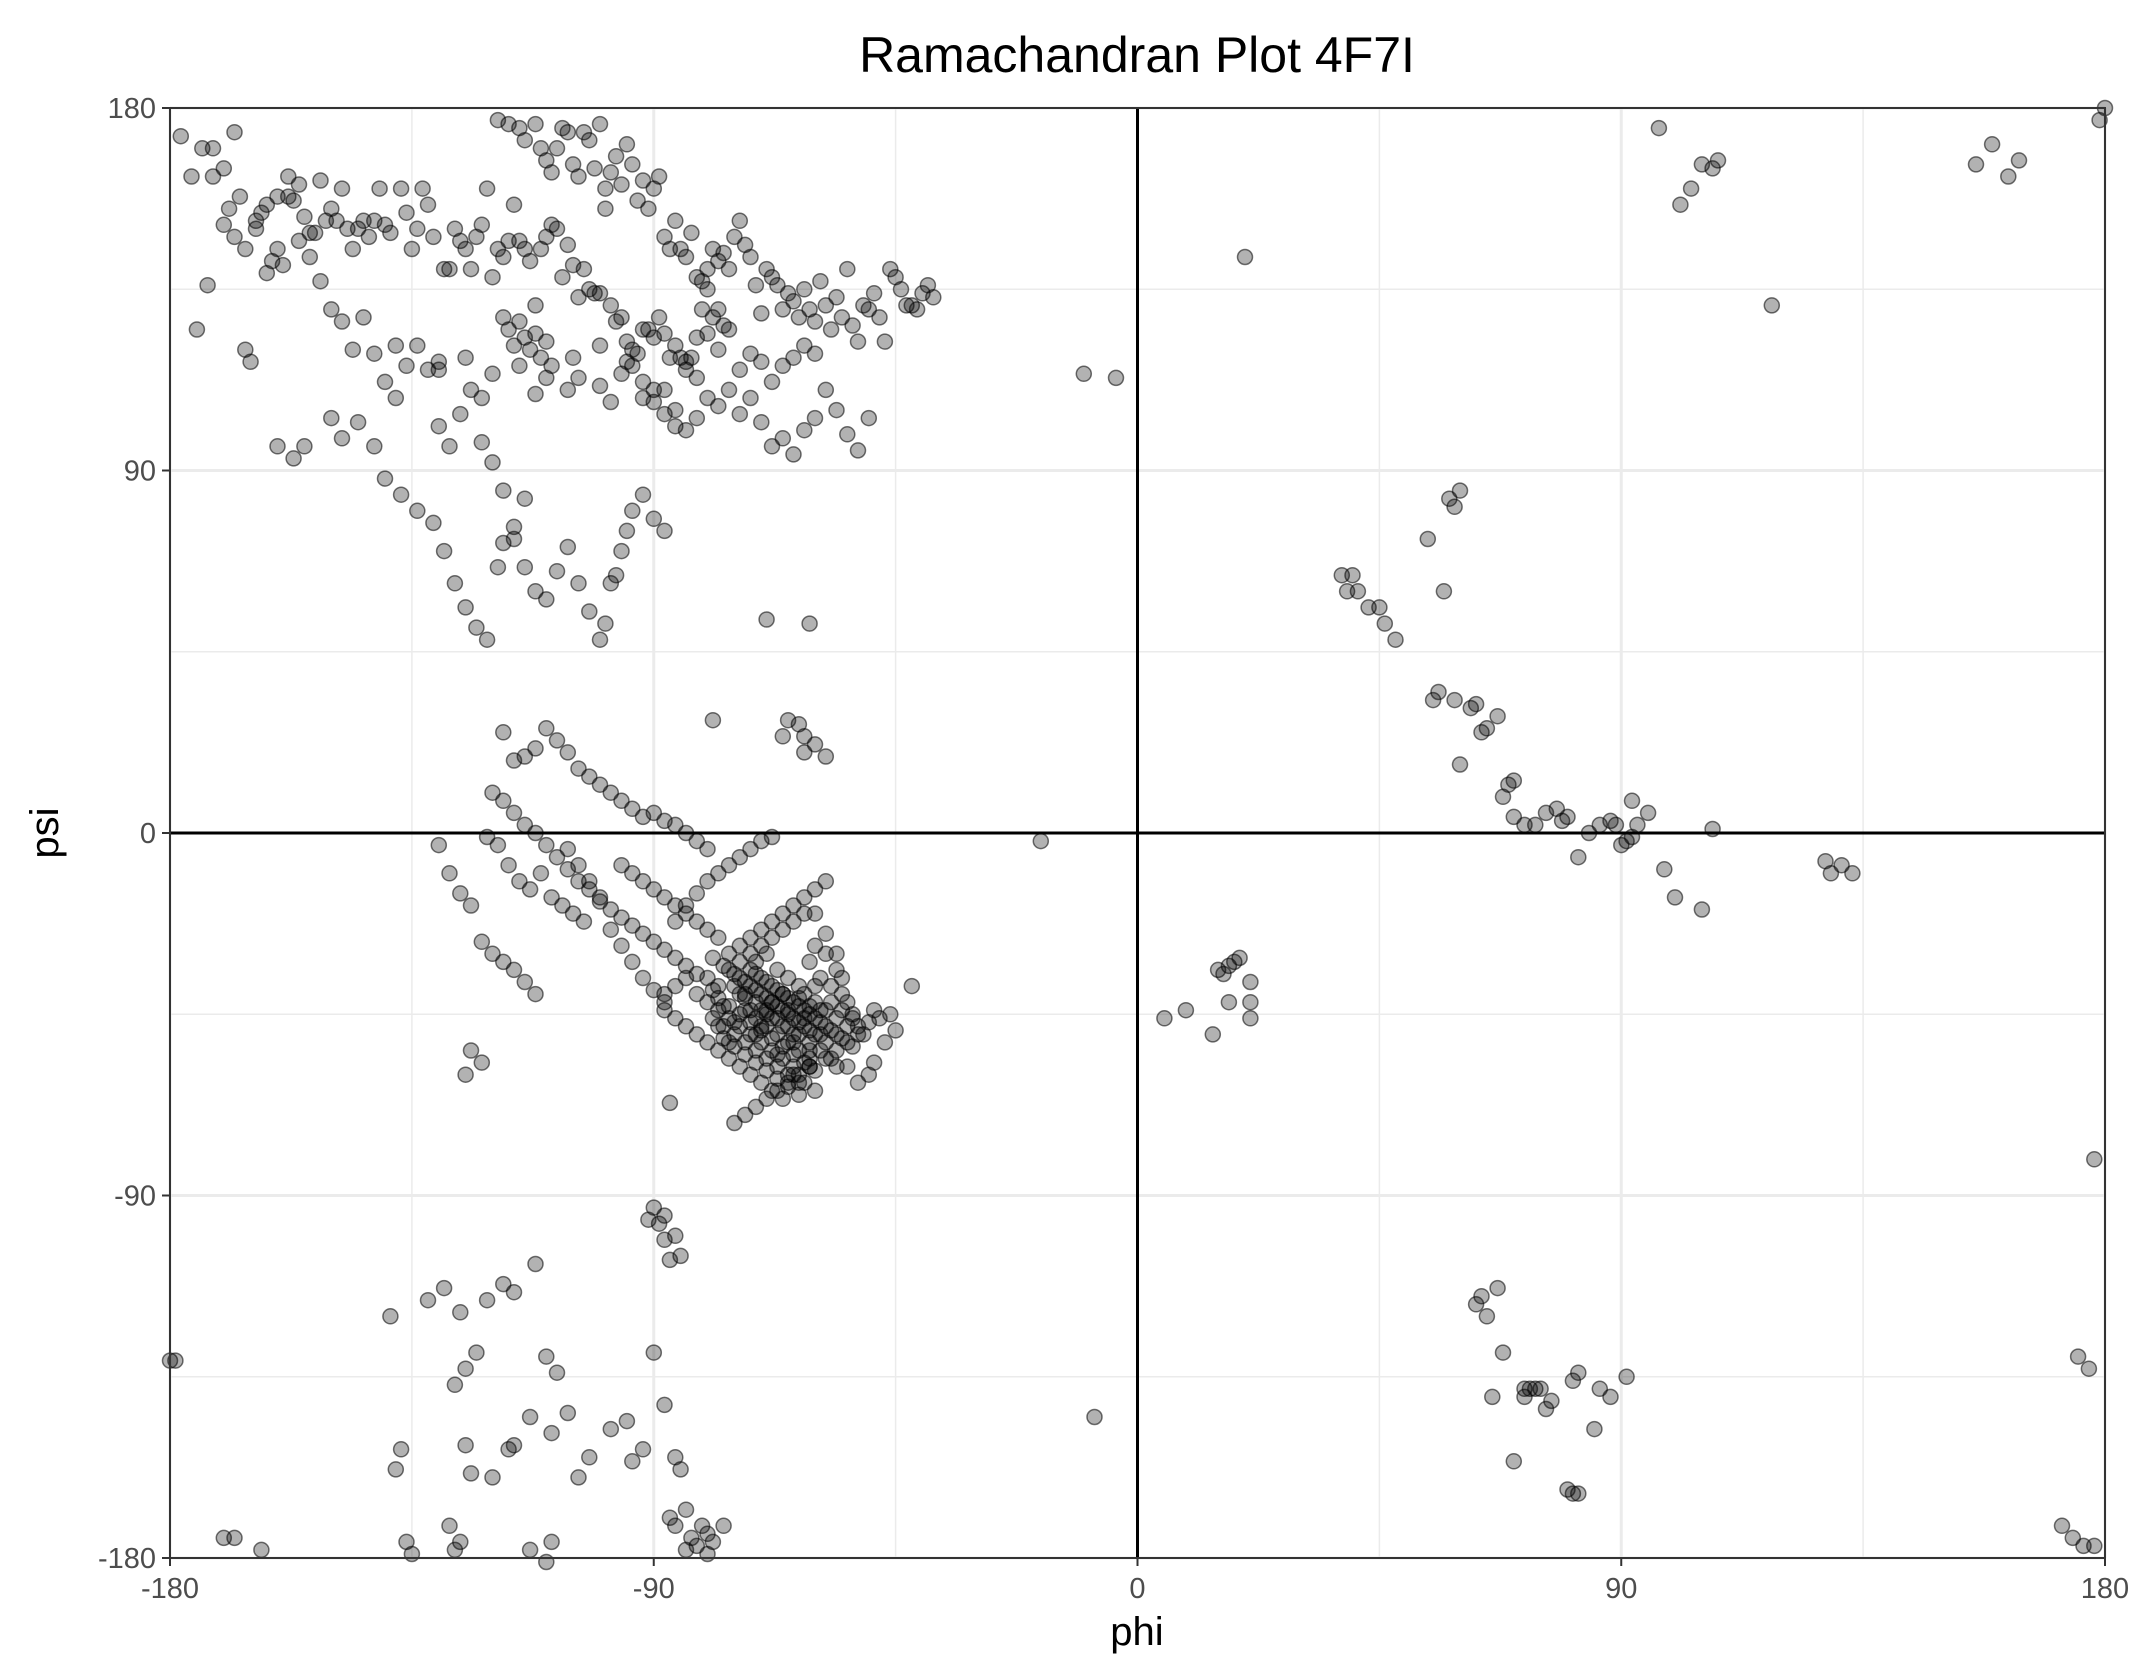 The width and height of the screenshot is (2156, 1671). What do you see at coordinates (1621, 1589) in the screenshot?
I see `x-tick-label: 90` at bounding box center [1621, 1589].